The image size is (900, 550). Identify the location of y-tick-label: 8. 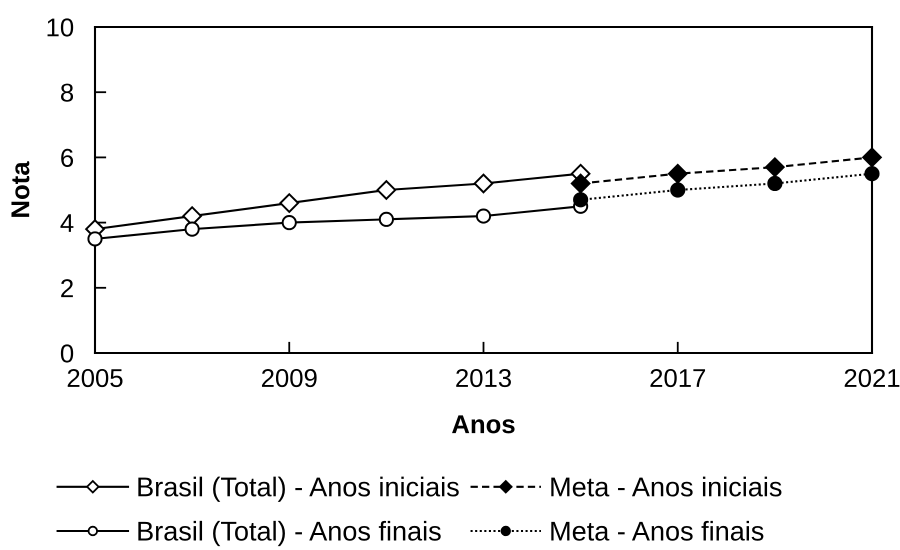
(67, 93).